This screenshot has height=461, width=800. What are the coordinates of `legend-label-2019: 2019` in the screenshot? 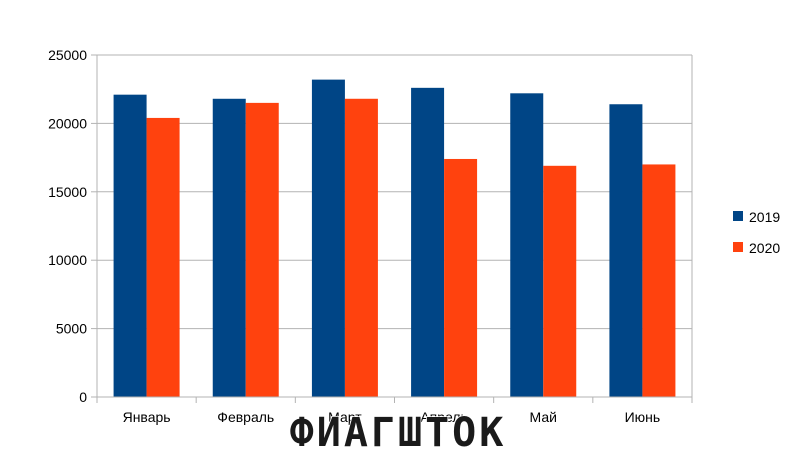 It's located at (764, 217).